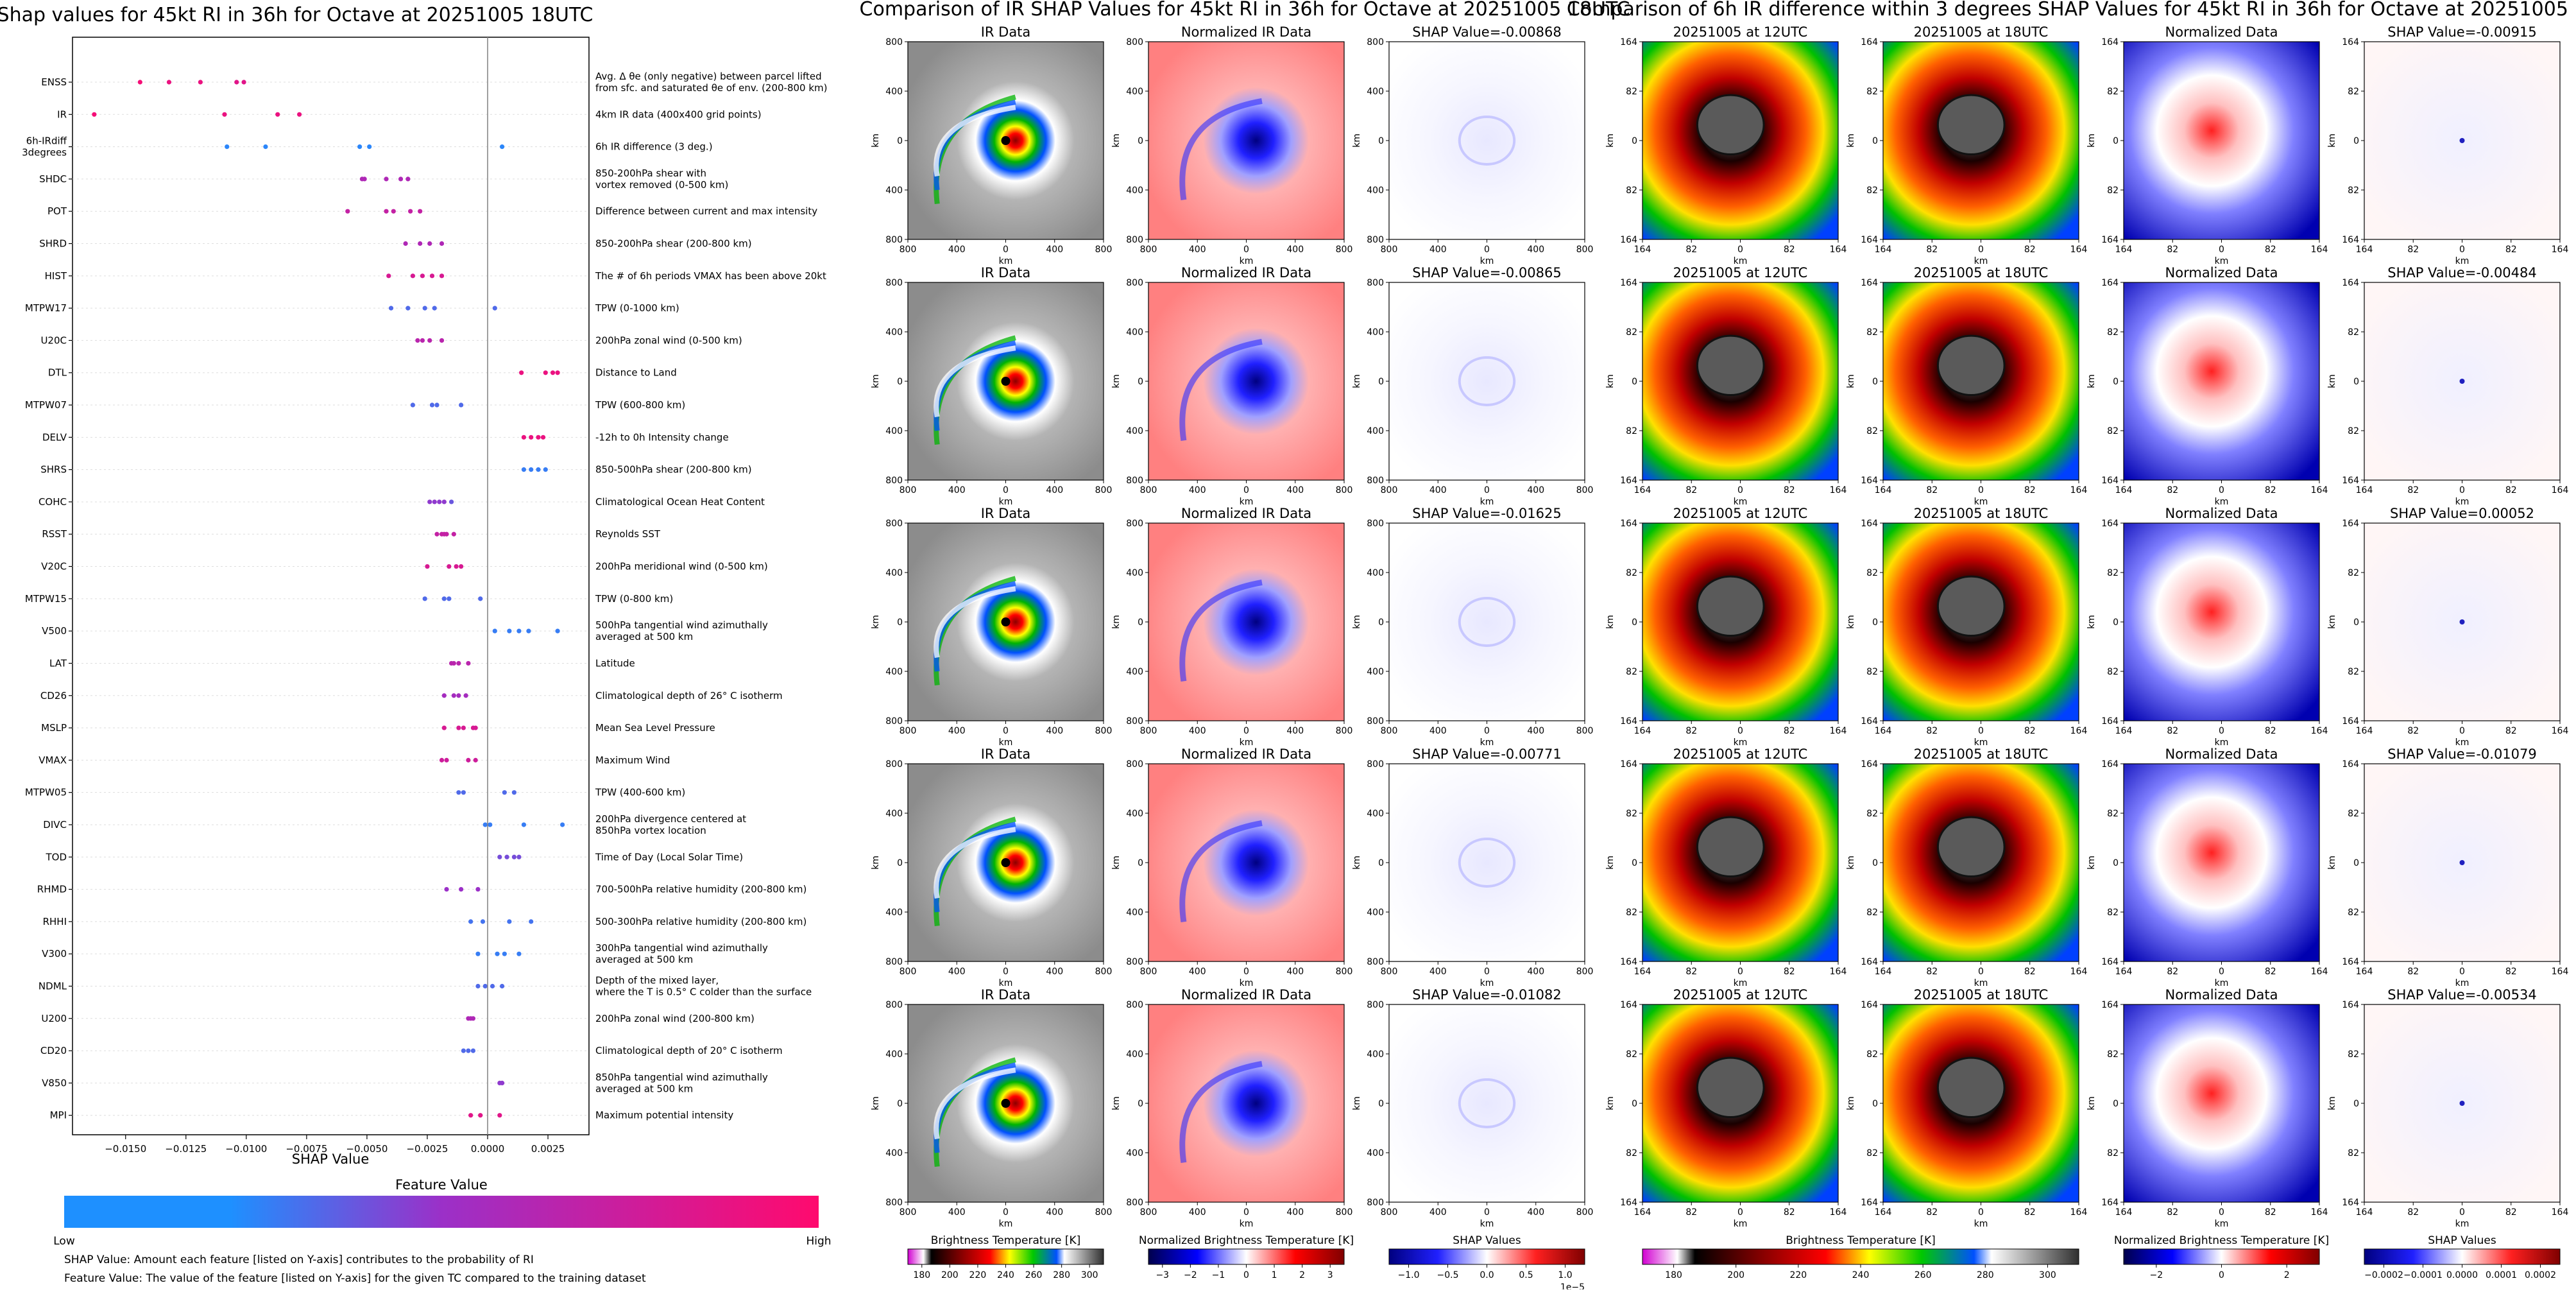 The height and width of the screenshot is (1292, 2576). What do you see at coordinates (1246, 754) in the screenshot?
I see `panel-title: Normalized IR Data` at bounding box center [1246, 754].